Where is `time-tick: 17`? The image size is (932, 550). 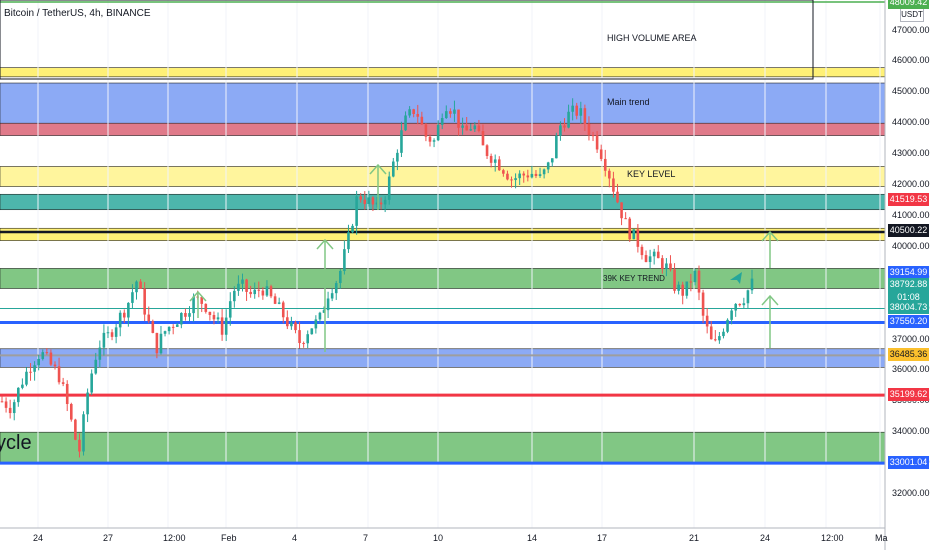 time-tick: 17 is located at coordinates (602, 538).